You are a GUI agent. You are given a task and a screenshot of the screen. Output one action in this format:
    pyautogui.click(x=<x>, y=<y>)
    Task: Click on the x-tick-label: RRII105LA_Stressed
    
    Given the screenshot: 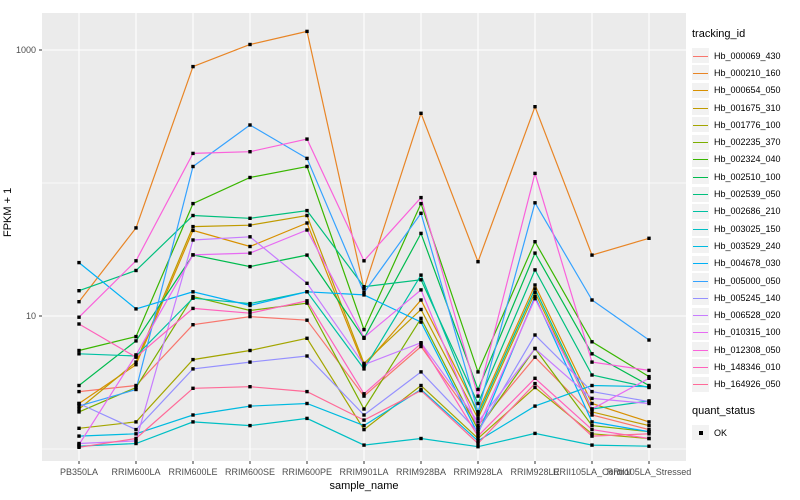 What is the action you would take?
    pyautogui.click(x=649, y=472)
    